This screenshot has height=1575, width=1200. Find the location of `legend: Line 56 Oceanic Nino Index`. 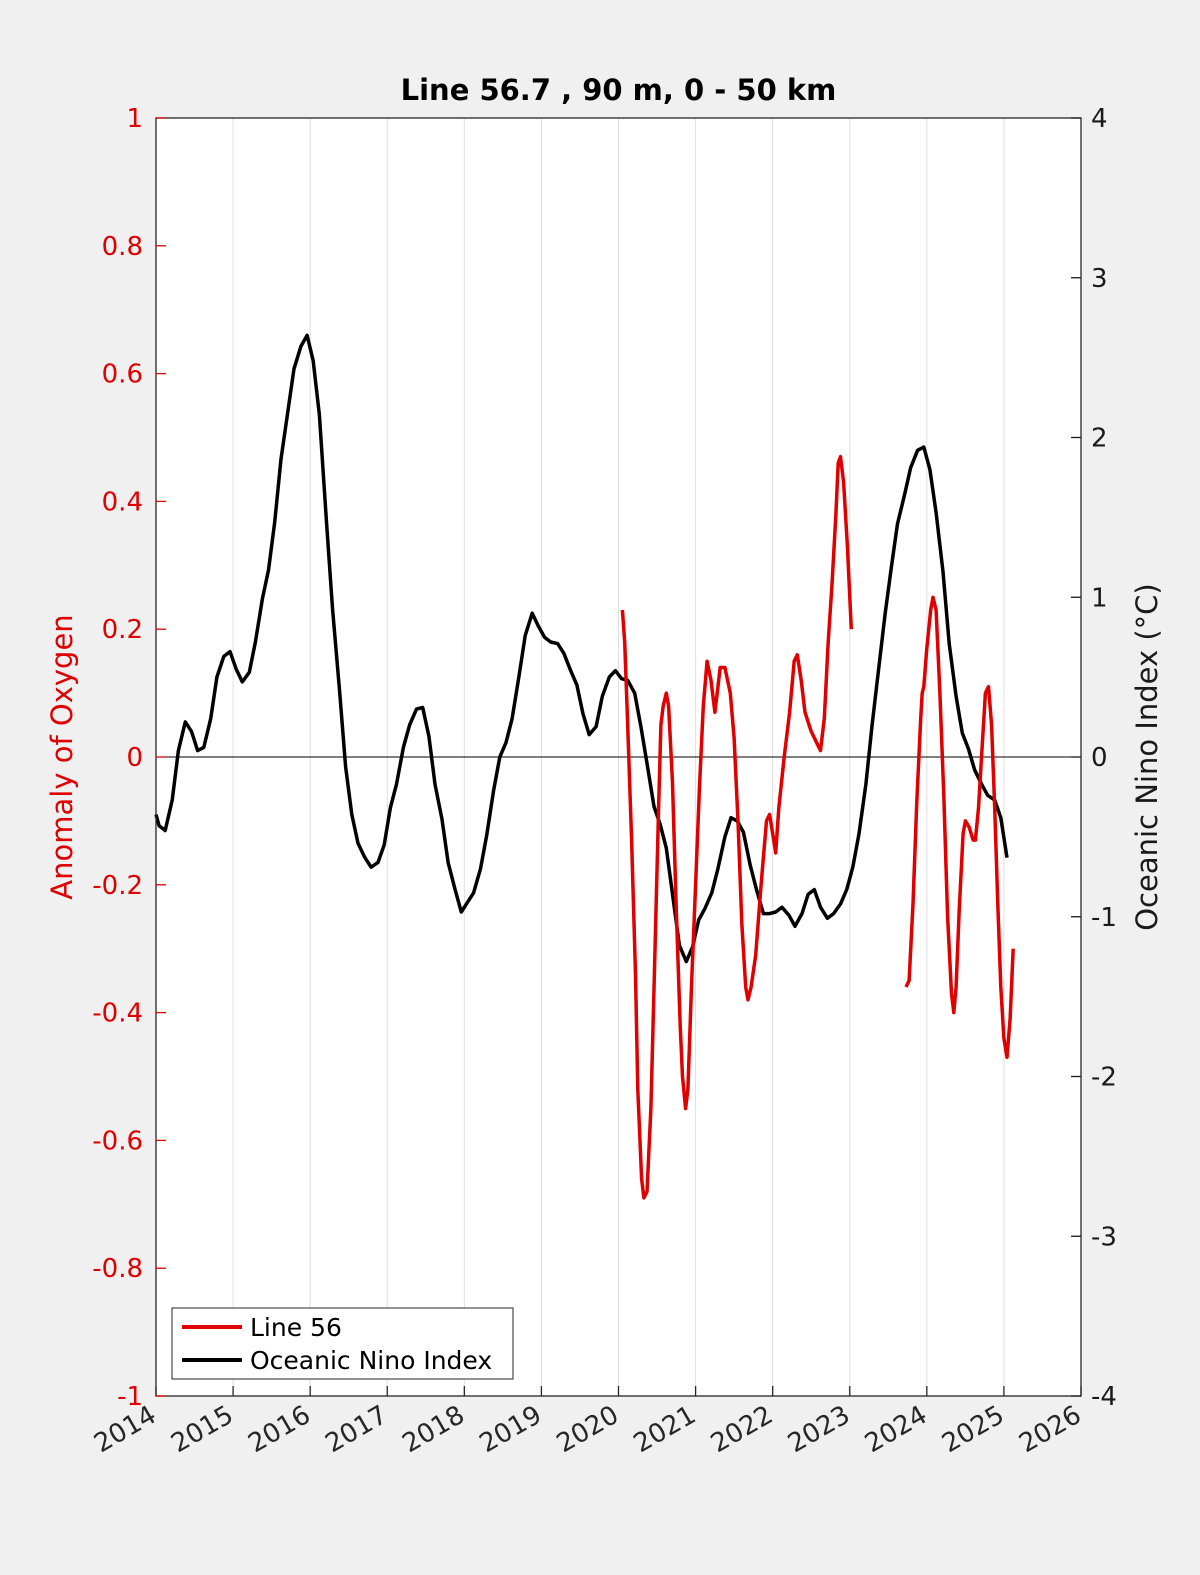

legend: Line 56 Oceanic Nino Index is located at coordinates (342, 1343).